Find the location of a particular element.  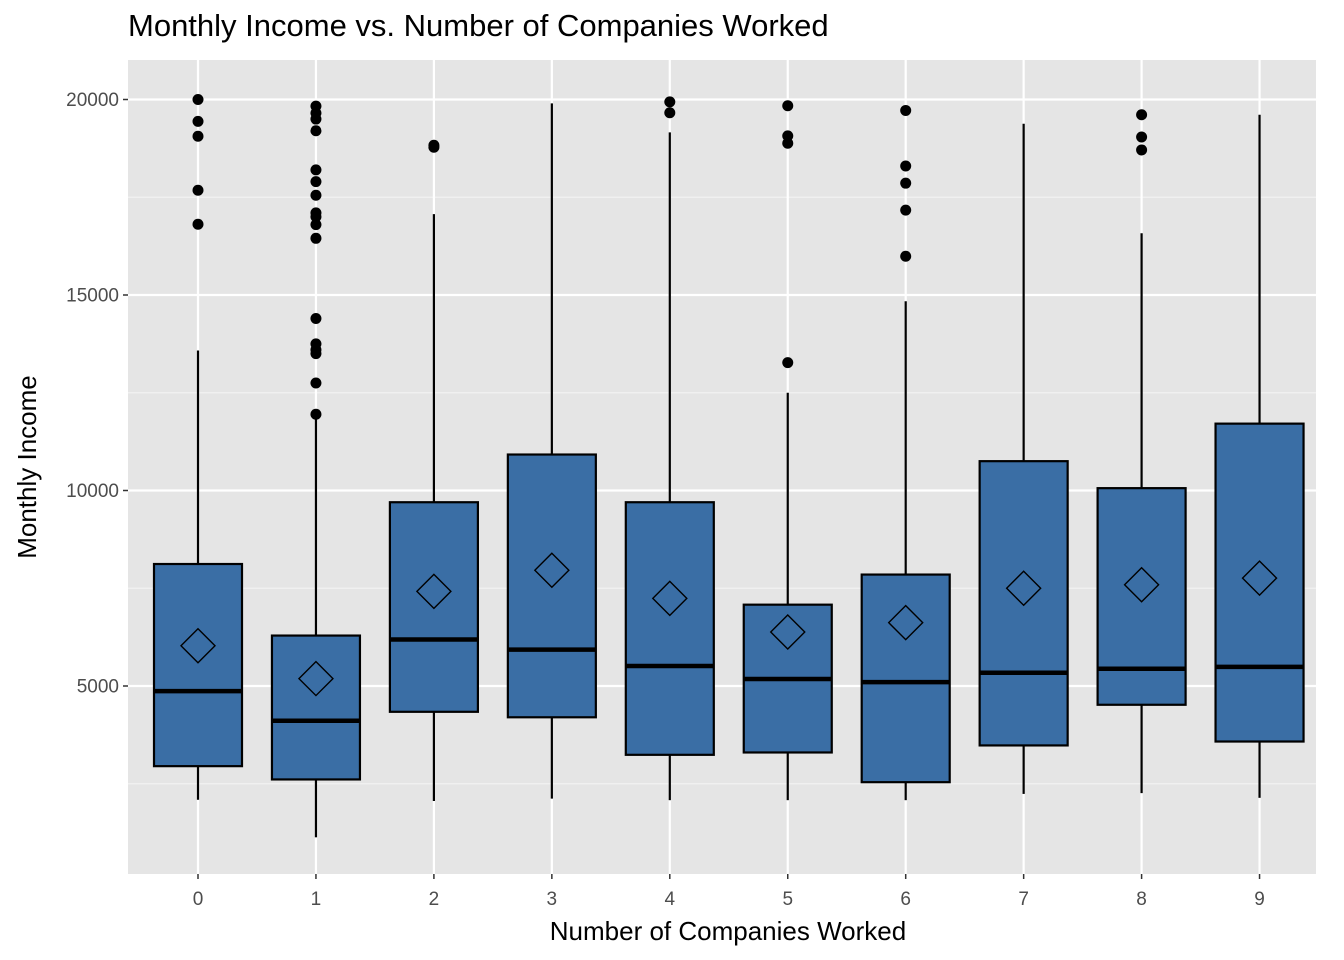

x-tick-label: 5 is located at coordinates (787, 899).